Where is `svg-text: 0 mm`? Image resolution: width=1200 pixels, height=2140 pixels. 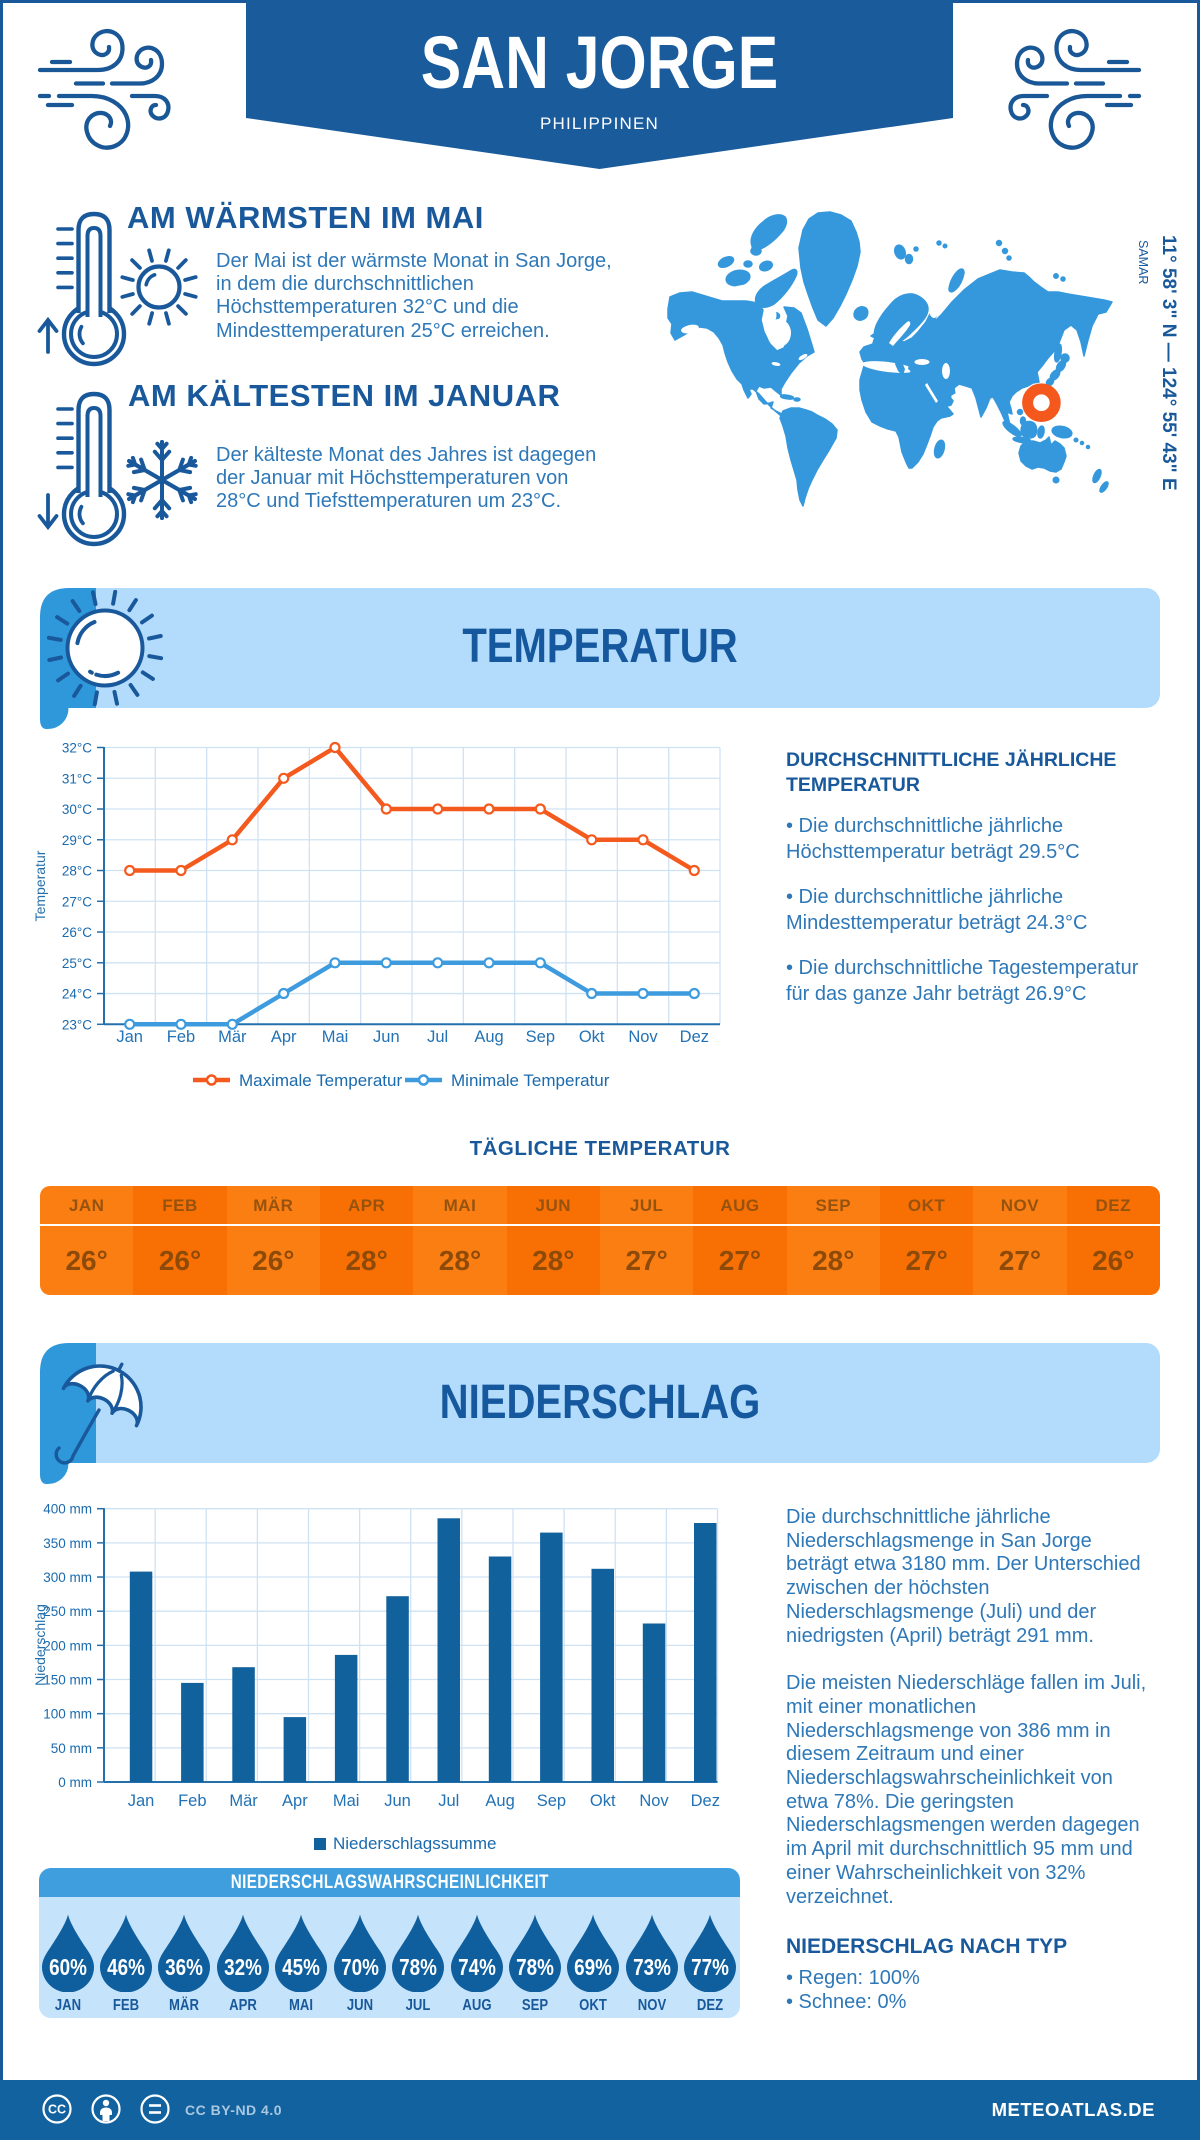 svg-text: 0 mm is located at coordinates (75, 1782).